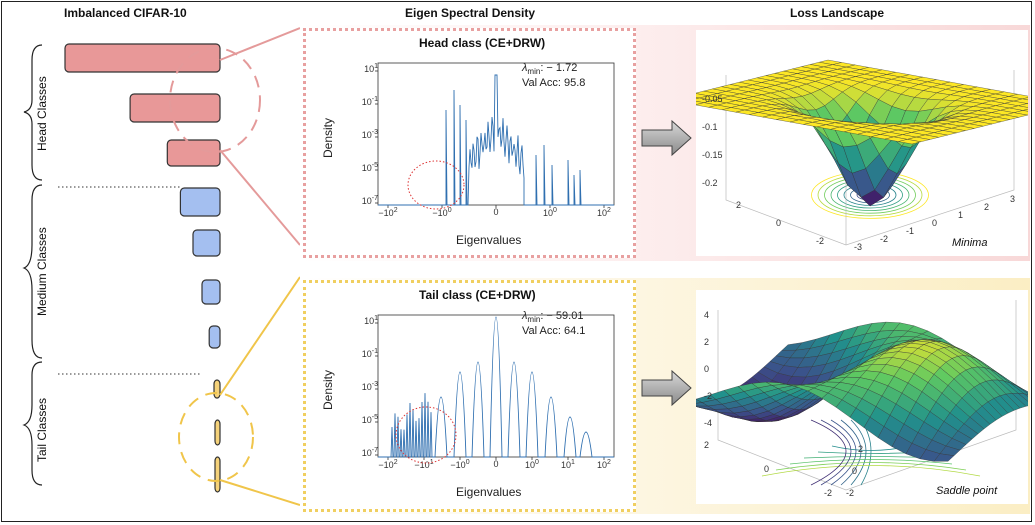  I want to click on head-density-plot: 10¹ 10⁻¹ 10⁻³ 10⁻⁵ 10-7−102 −100 0 100 10², so click(488, 140).